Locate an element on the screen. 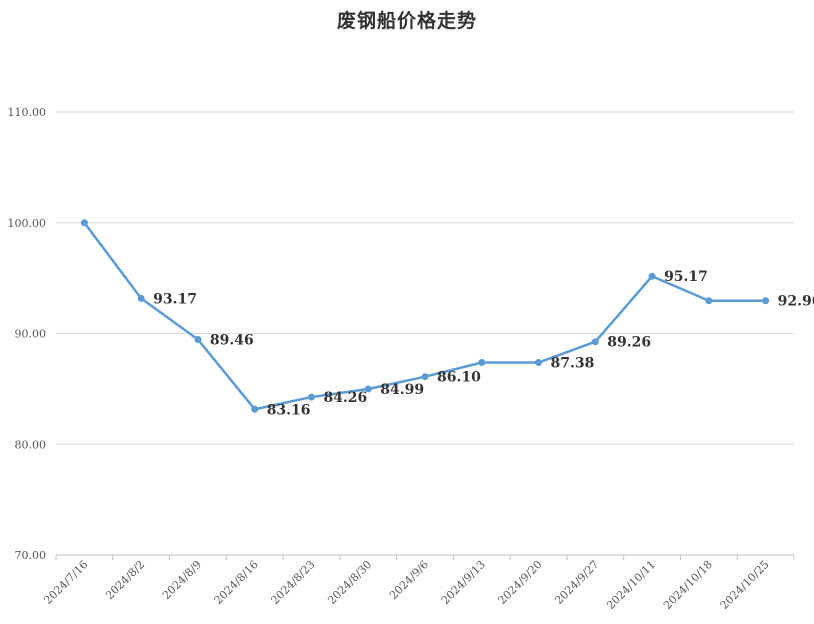 The height and width of the screenshot is (624, 814). data-label: 87.38 is located at coordinates (573, 364).